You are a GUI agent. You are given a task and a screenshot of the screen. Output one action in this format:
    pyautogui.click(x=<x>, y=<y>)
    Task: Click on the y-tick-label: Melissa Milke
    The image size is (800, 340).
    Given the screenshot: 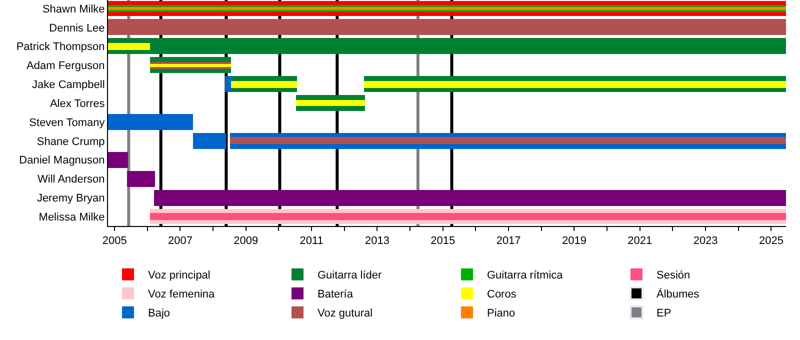 What is the action you would take?
    pyautogui.click(x=71, y=217)
    